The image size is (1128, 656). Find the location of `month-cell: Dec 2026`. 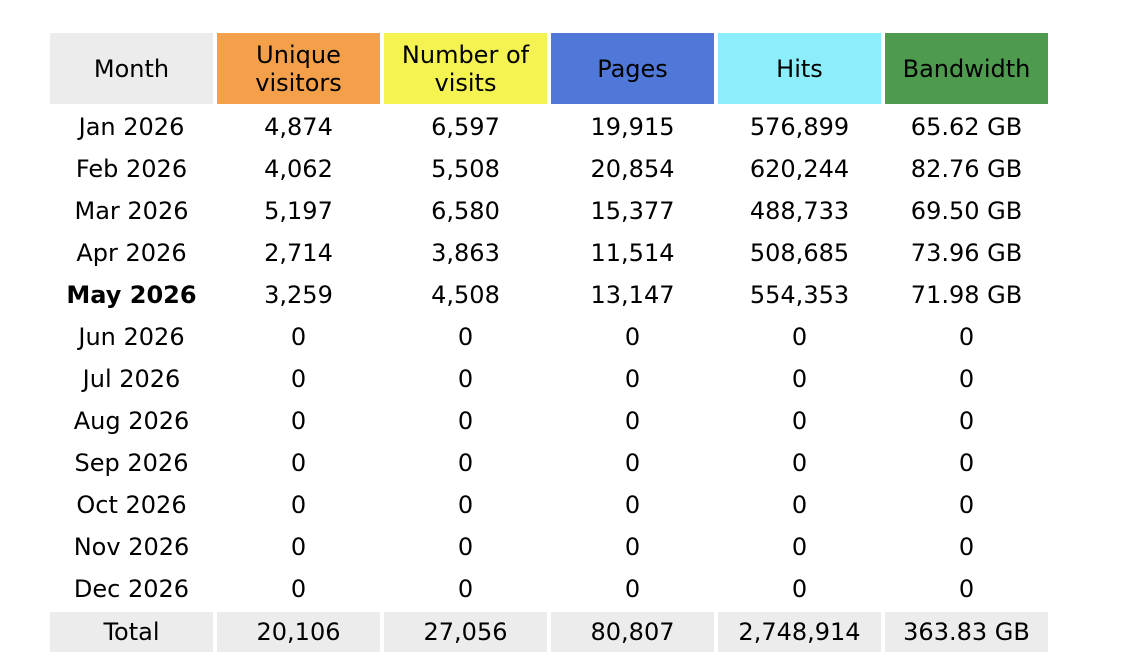

month-cell: Dec 2026 is located at coordinates (131, 589).